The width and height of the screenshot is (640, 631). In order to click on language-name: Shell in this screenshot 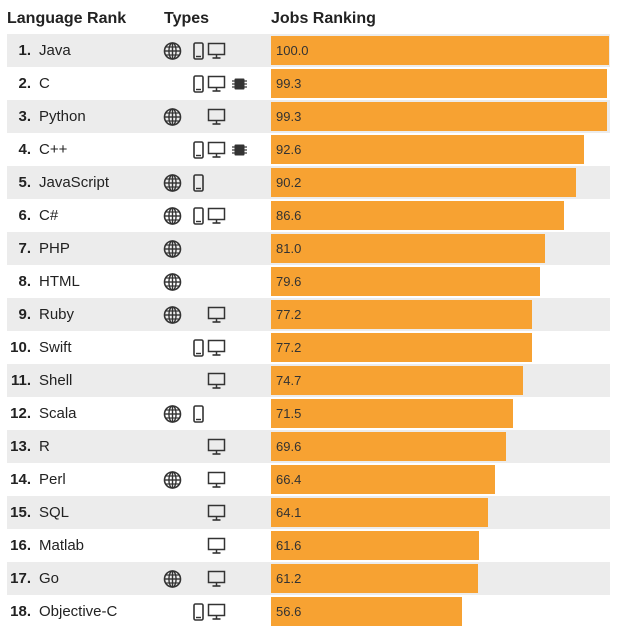, I will do `click(56, 380)`.